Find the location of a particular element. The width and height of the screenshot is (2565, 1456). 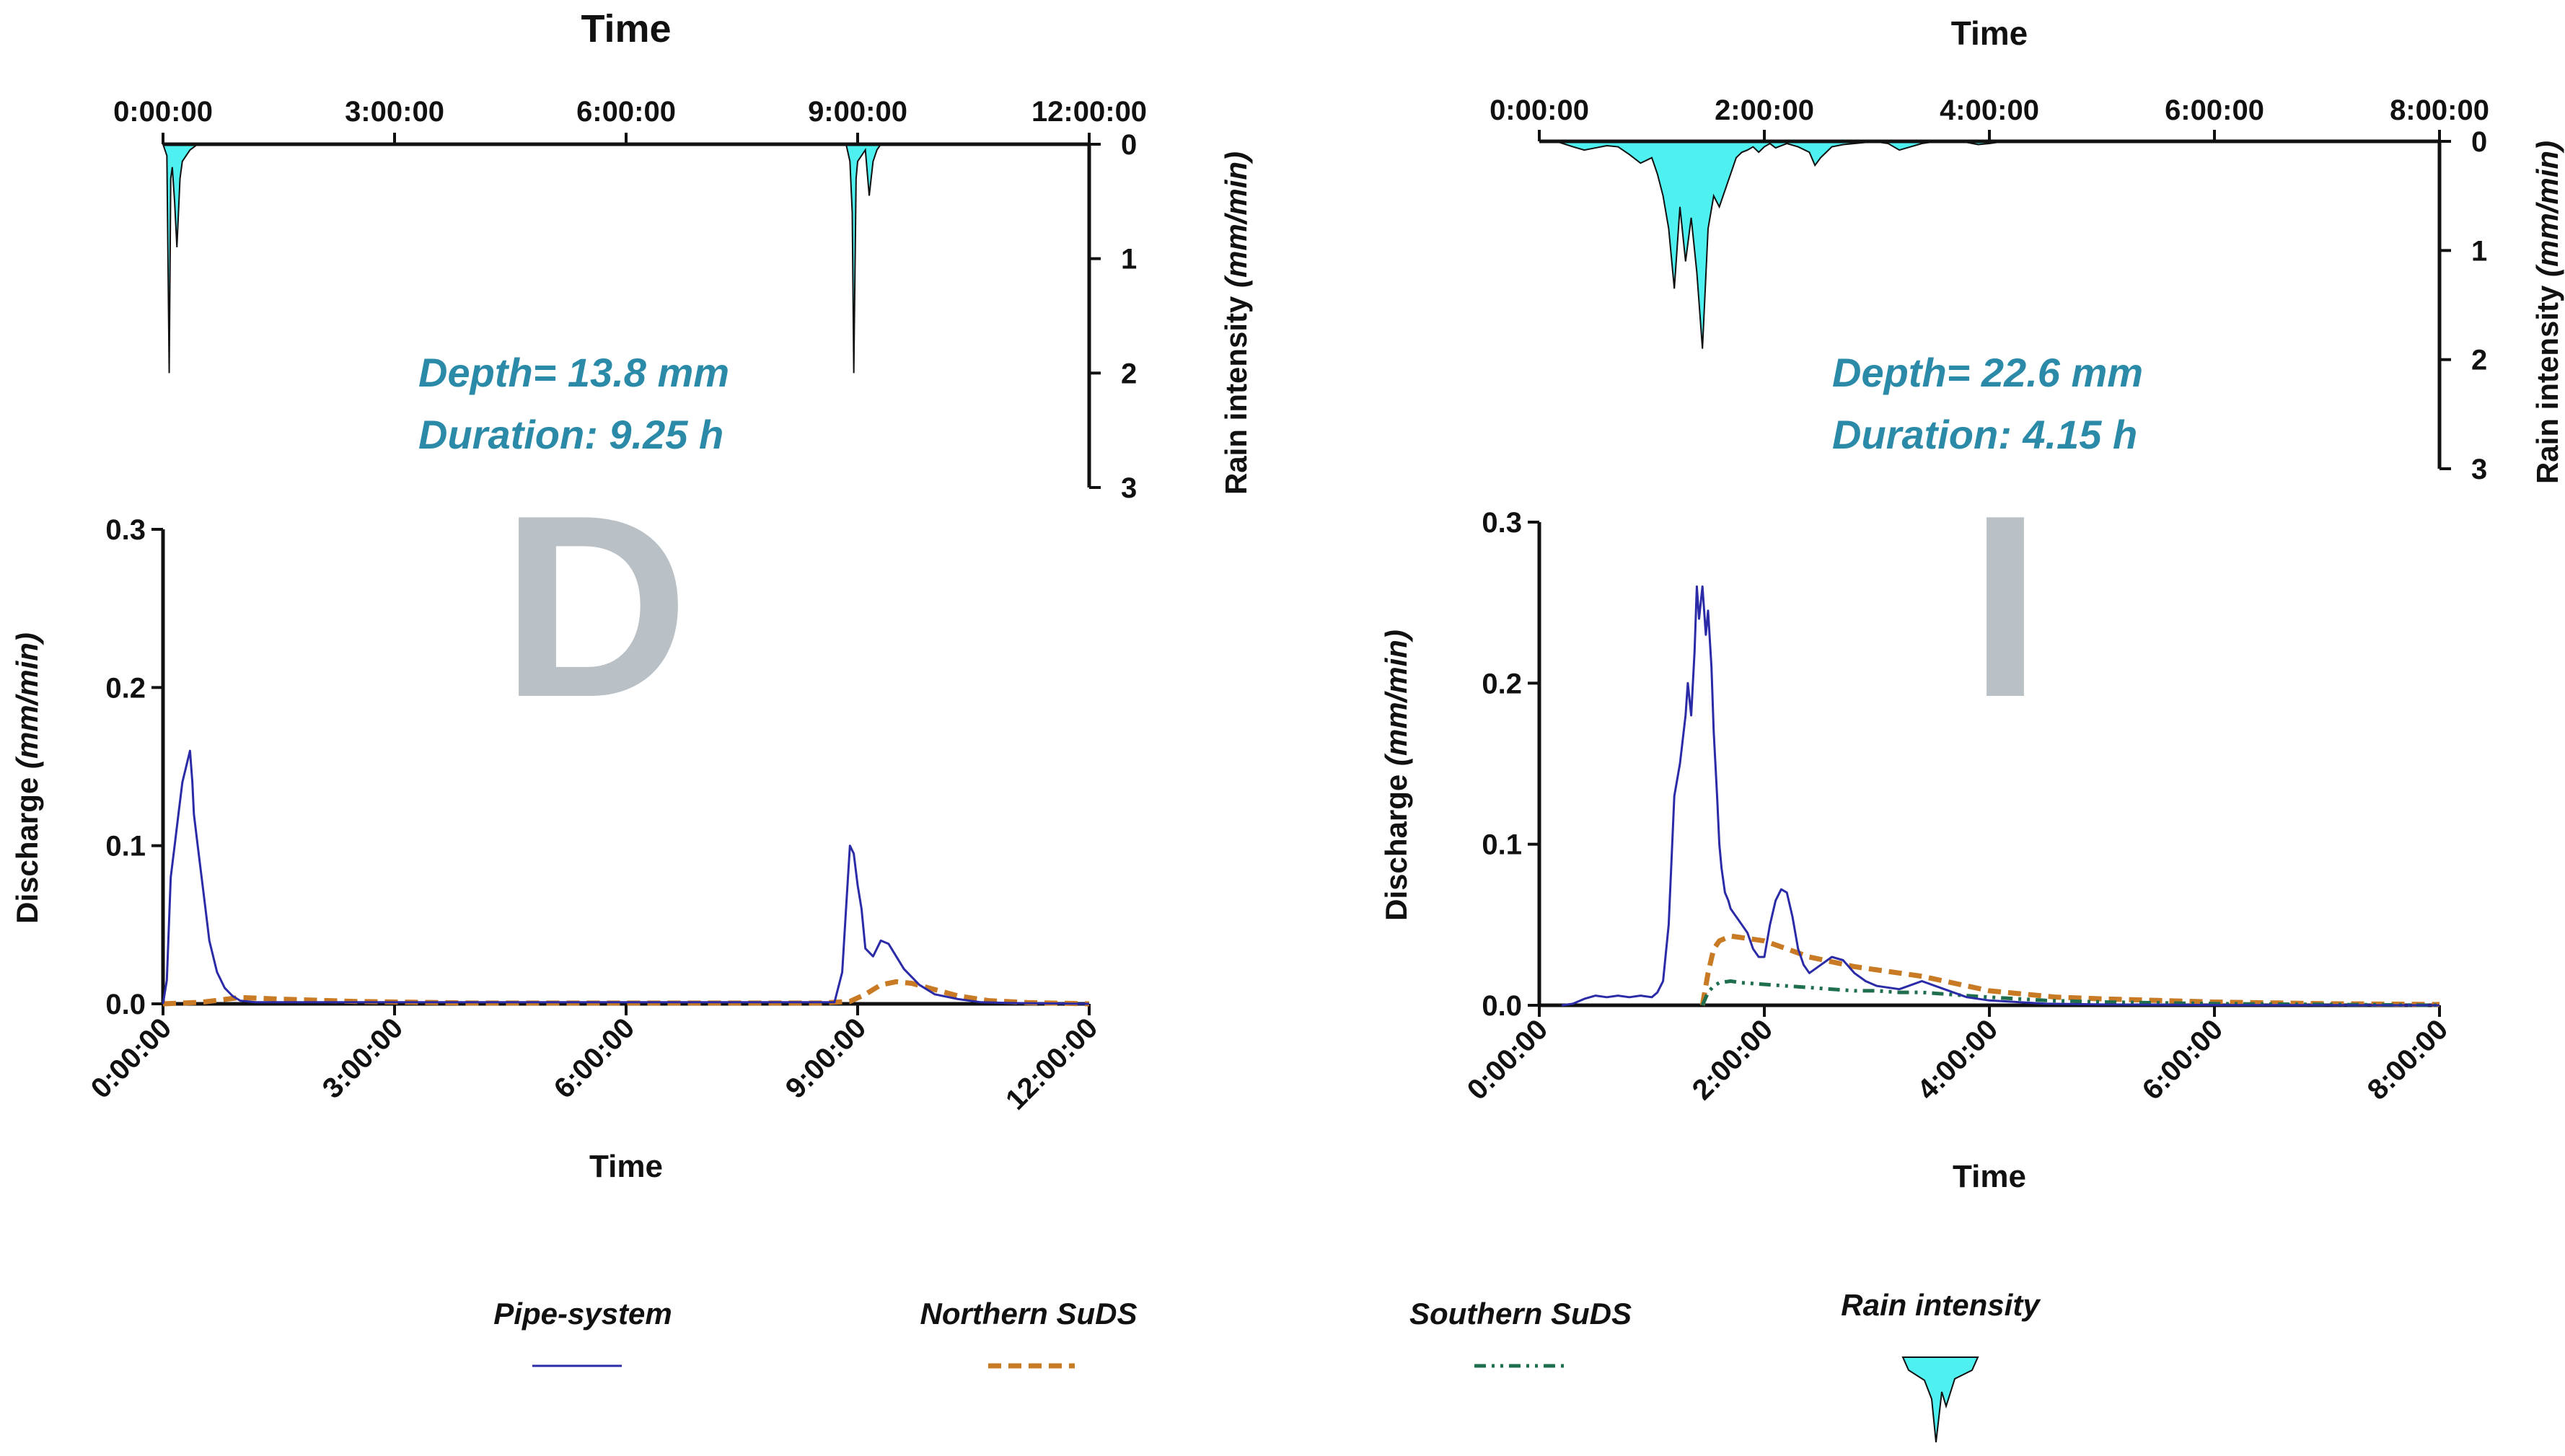

panel-i-discharge-x-tick-label: 4:00:00 is located at coordinates (1958, 1059).